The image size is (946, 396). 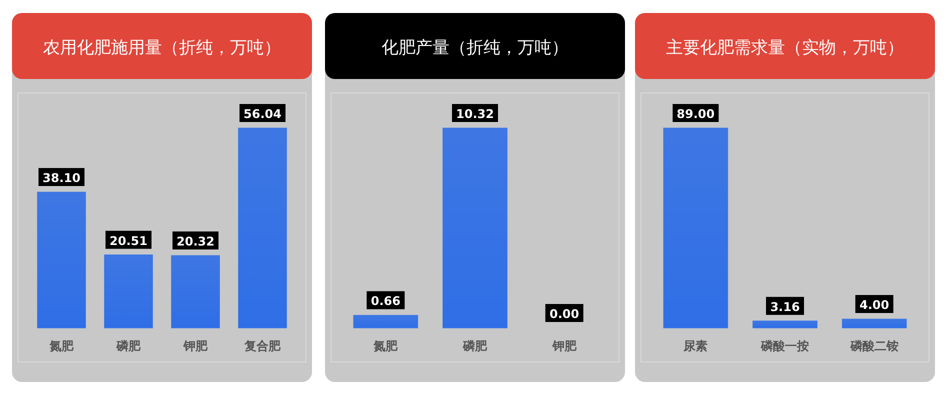 What do you see at coordinates (475, 114) in the screenshot?
I see `data-label: 10.32` at bounding box center [475, 114].